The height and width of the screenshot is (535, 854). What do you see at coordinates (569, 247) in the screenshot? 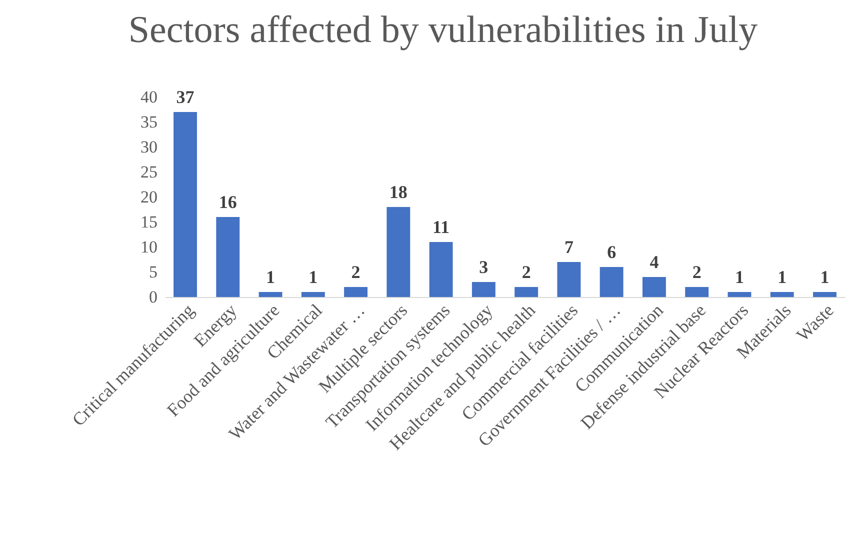
I see `data-label: 7` at bounding box center [569, 247].